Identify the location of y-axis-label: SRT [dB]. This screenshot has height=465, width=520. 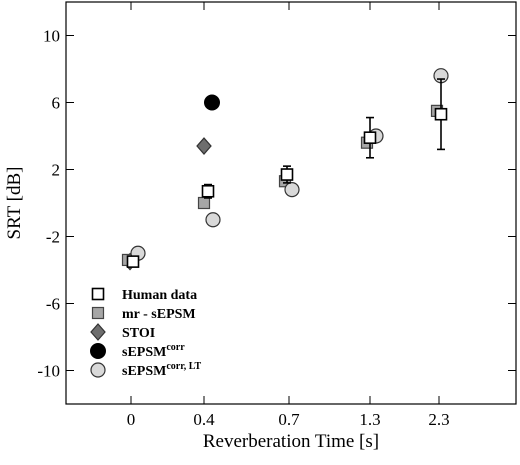
(14, 203).